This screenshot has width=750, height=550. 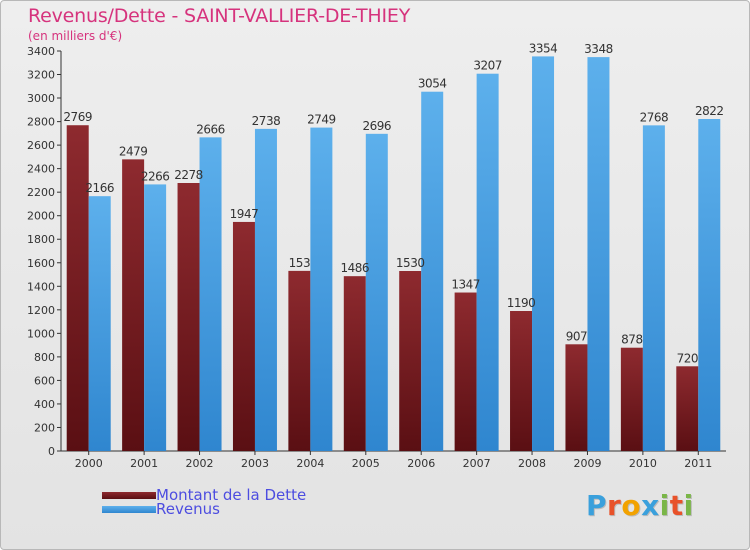 I want to click on data-label-dette: 153, so click(x=299, y=263).